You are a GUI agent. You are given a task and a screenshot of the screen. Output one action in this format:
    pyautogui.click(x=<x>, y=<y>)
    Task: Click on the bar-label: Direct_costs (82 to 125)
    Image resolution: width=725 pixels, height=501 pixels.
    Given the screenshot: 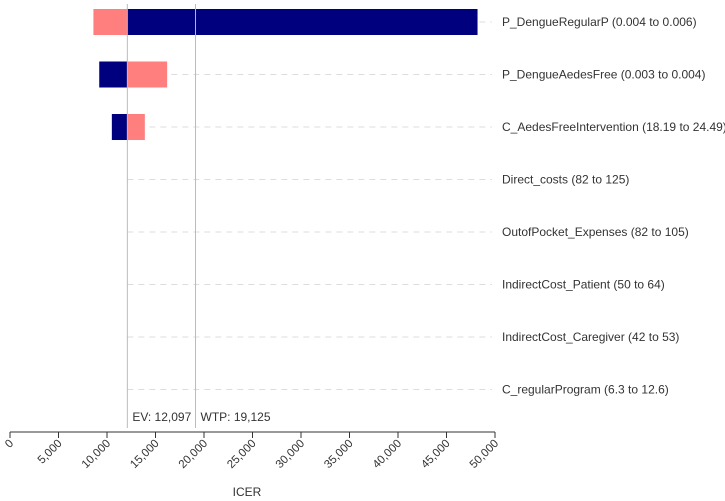 What is the action you would take?
    pyautogui.click(x=565, y=180)
    